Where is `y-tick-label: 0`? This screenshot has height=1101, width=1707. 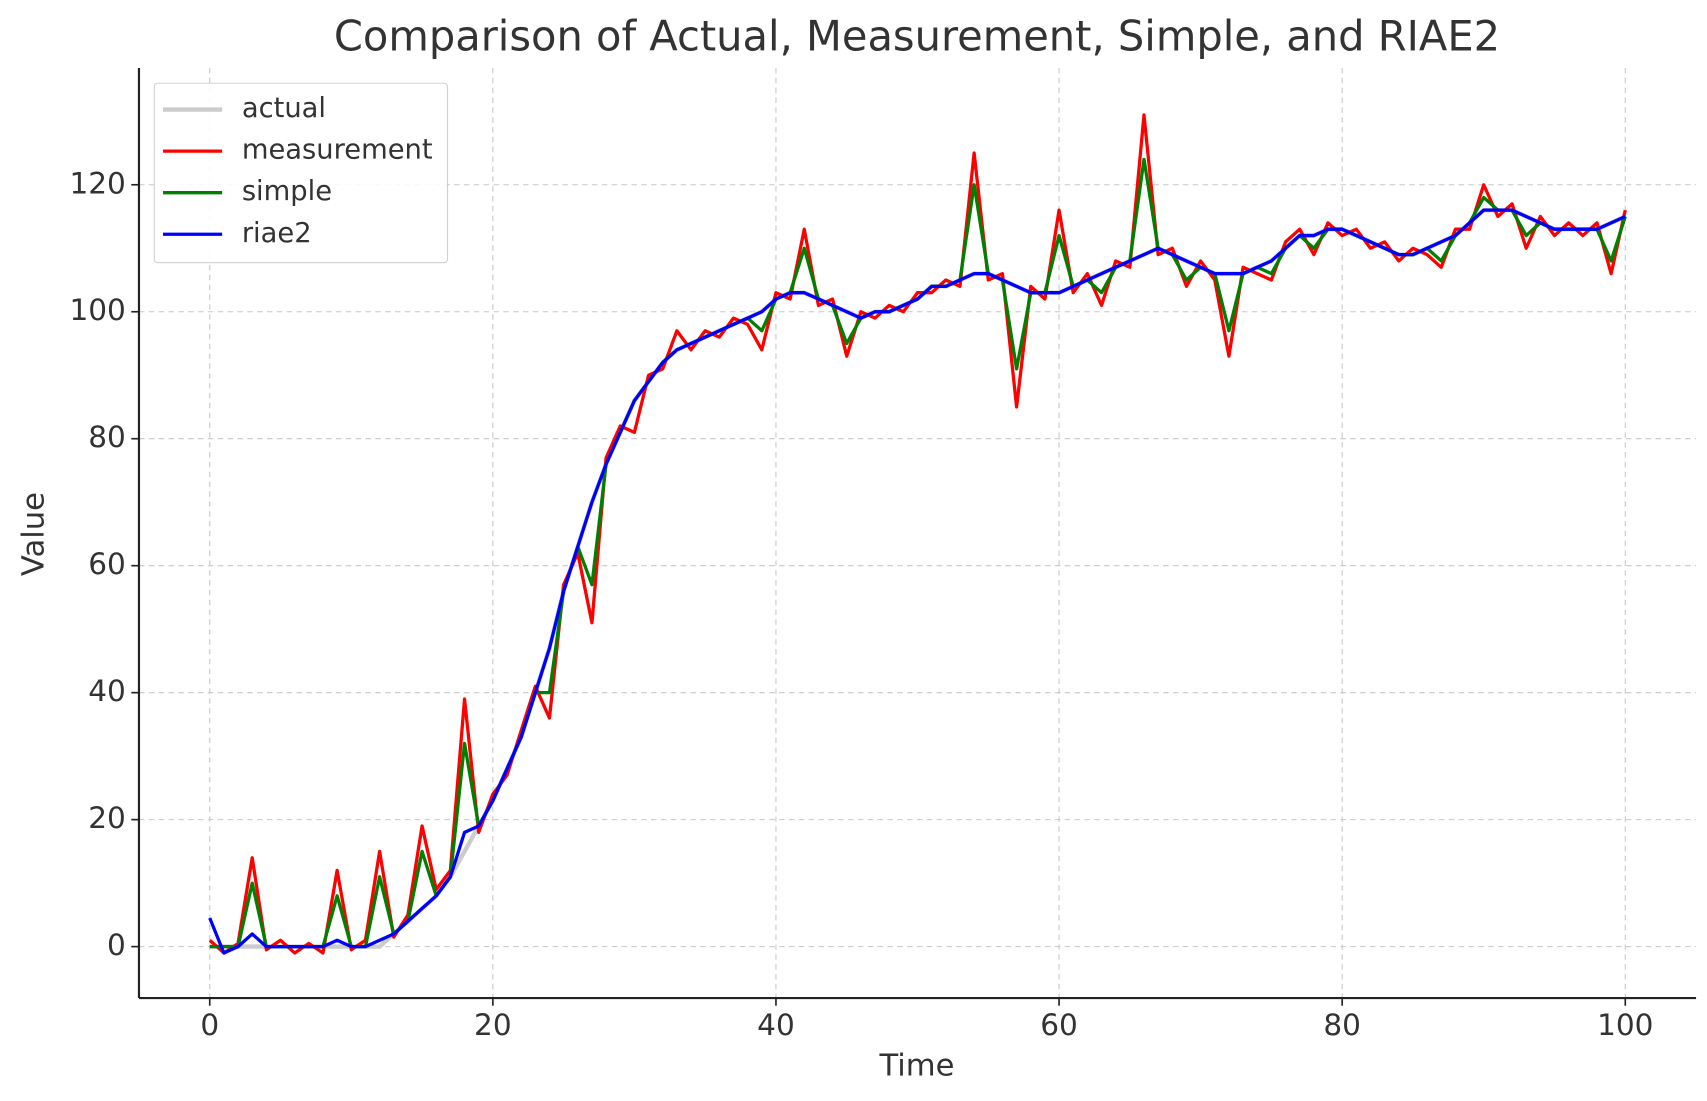
y-tick-label: 0 is located at coordinates (116, 945).